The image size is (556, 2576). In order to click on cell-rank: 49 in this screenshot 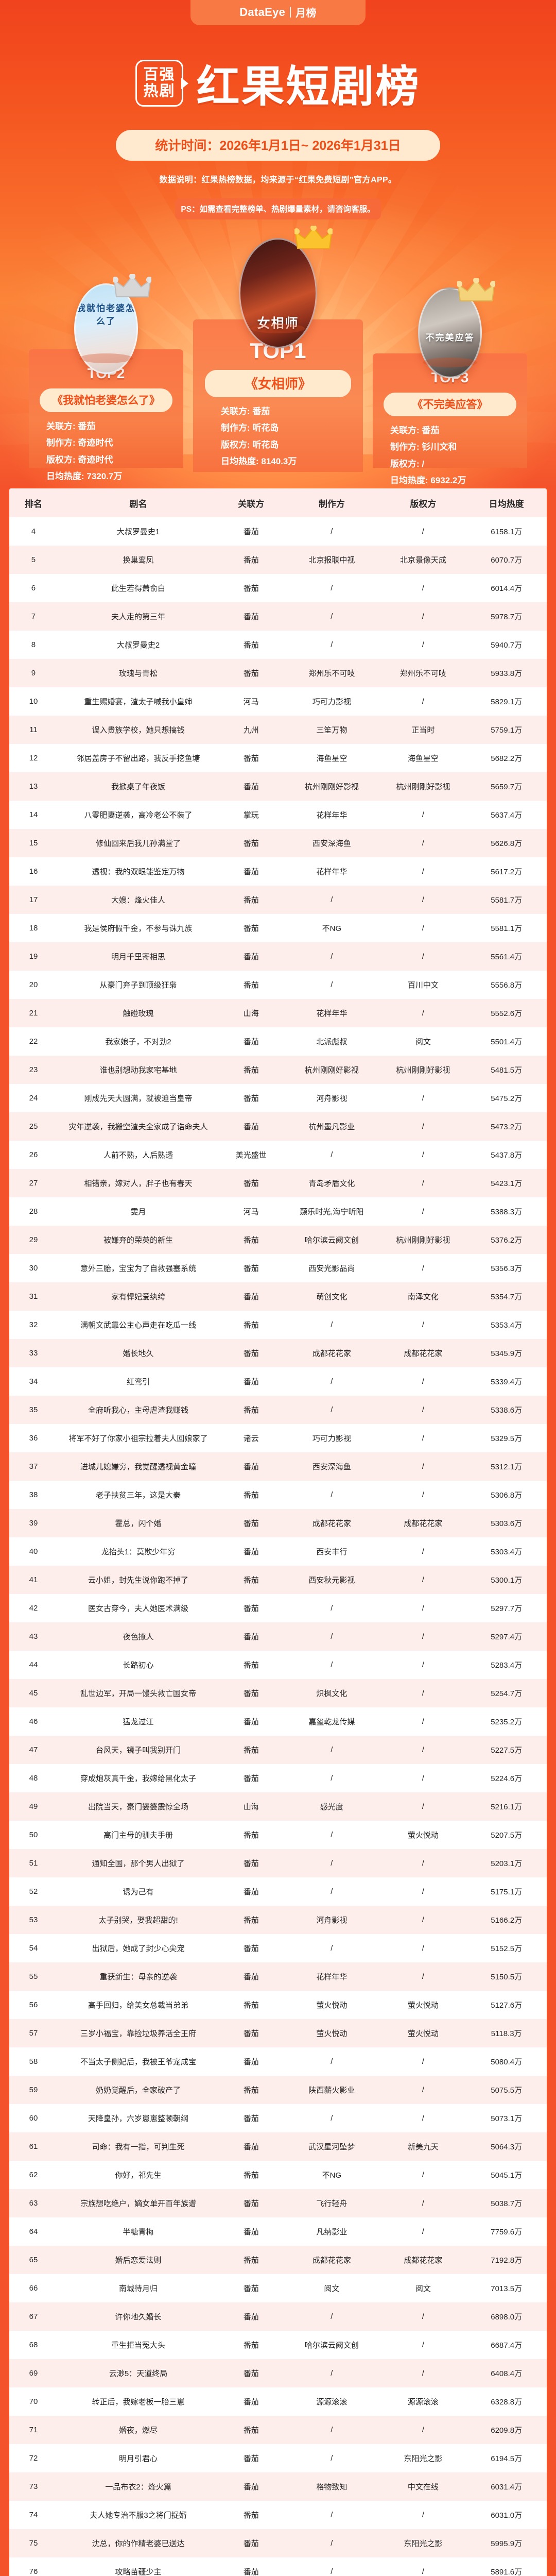, I will do `click(33, 1806)`.